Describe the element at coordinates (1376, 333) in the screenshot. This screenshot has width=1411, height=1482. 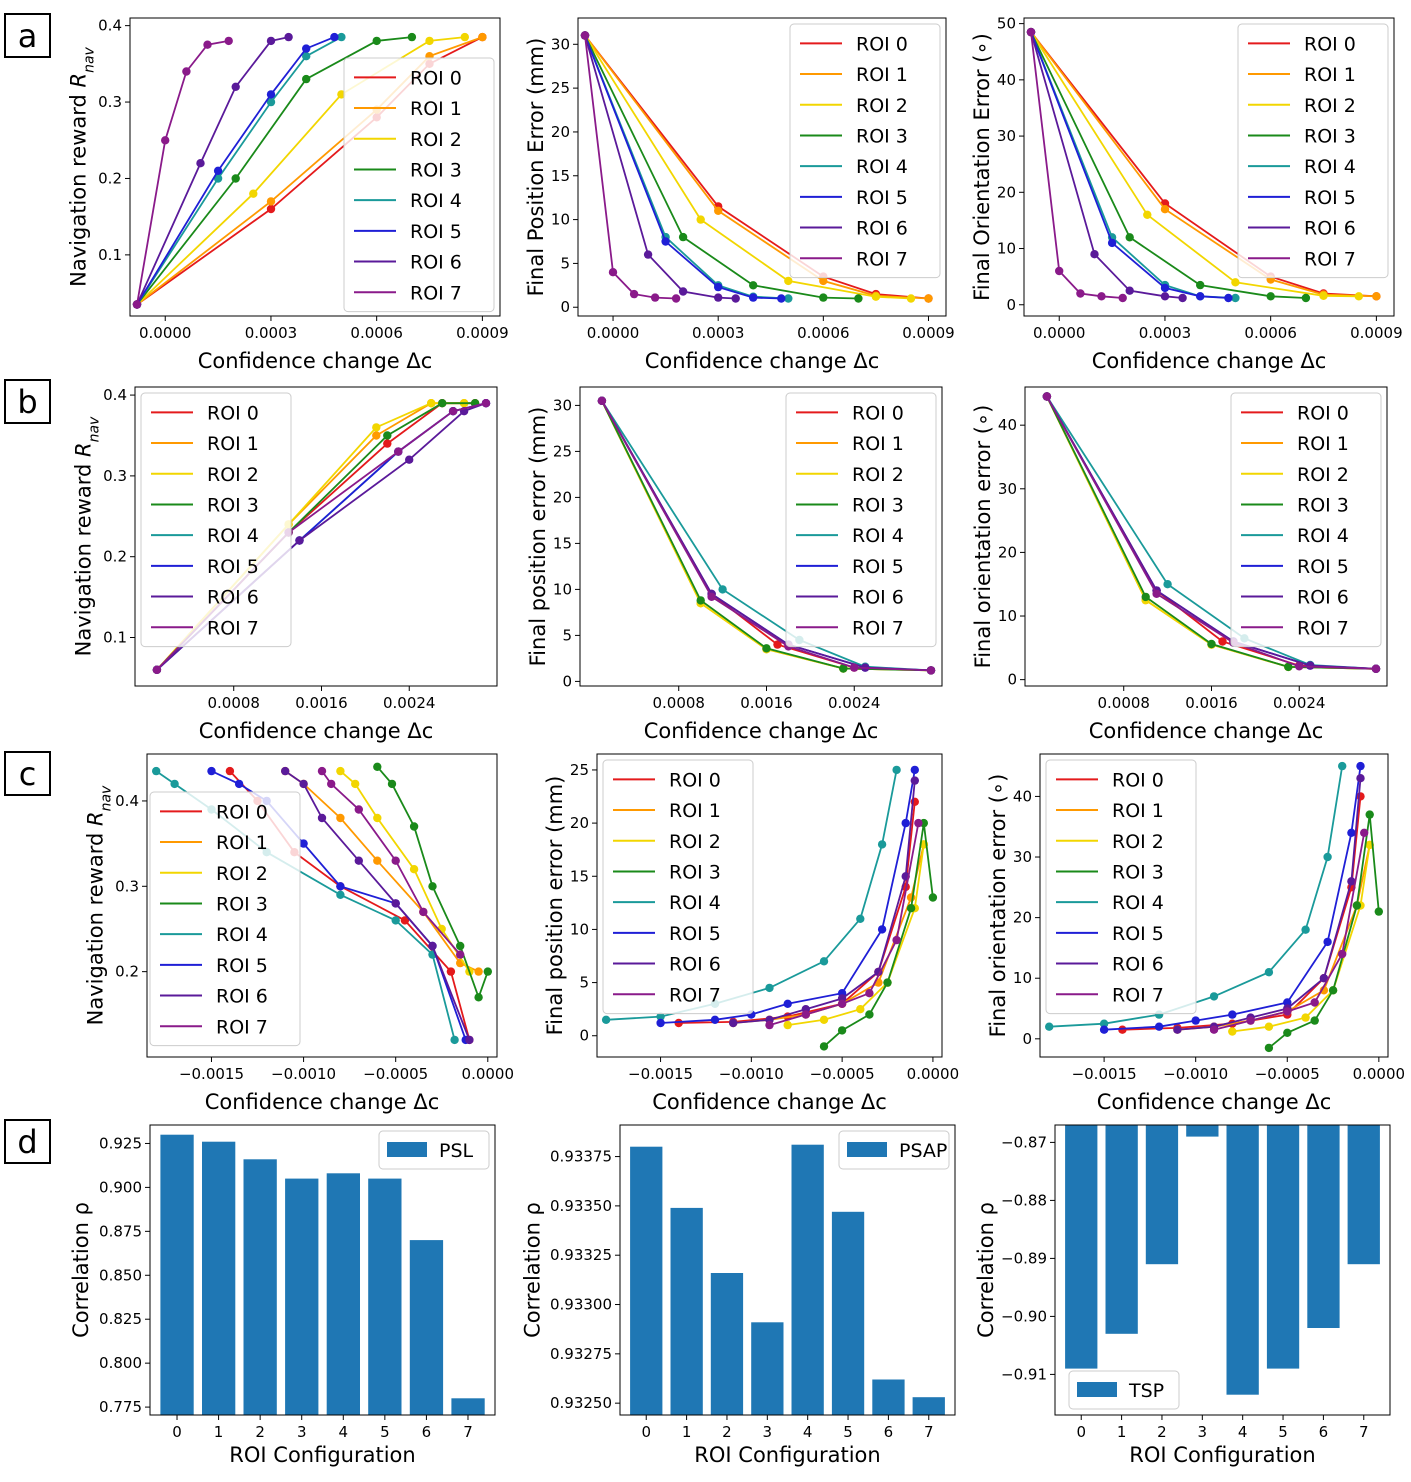
I see `x-tick-label: 0.0009` at that location.